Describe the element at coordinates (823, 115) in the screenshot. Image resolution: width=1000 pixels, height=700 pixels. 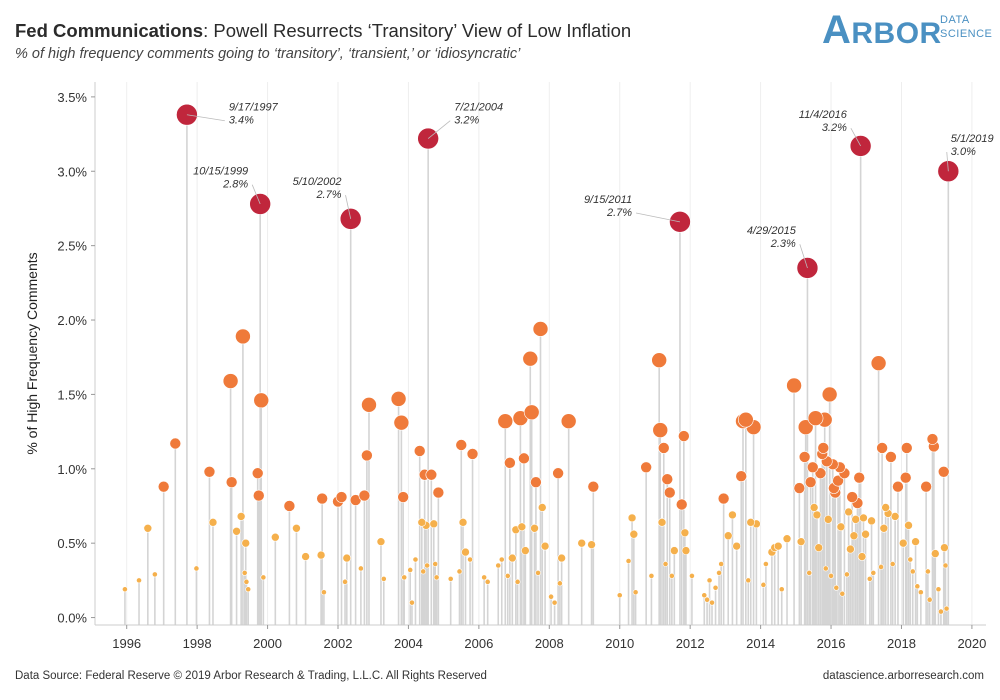
I see `annotation-date: 11/4/2016` at that location.